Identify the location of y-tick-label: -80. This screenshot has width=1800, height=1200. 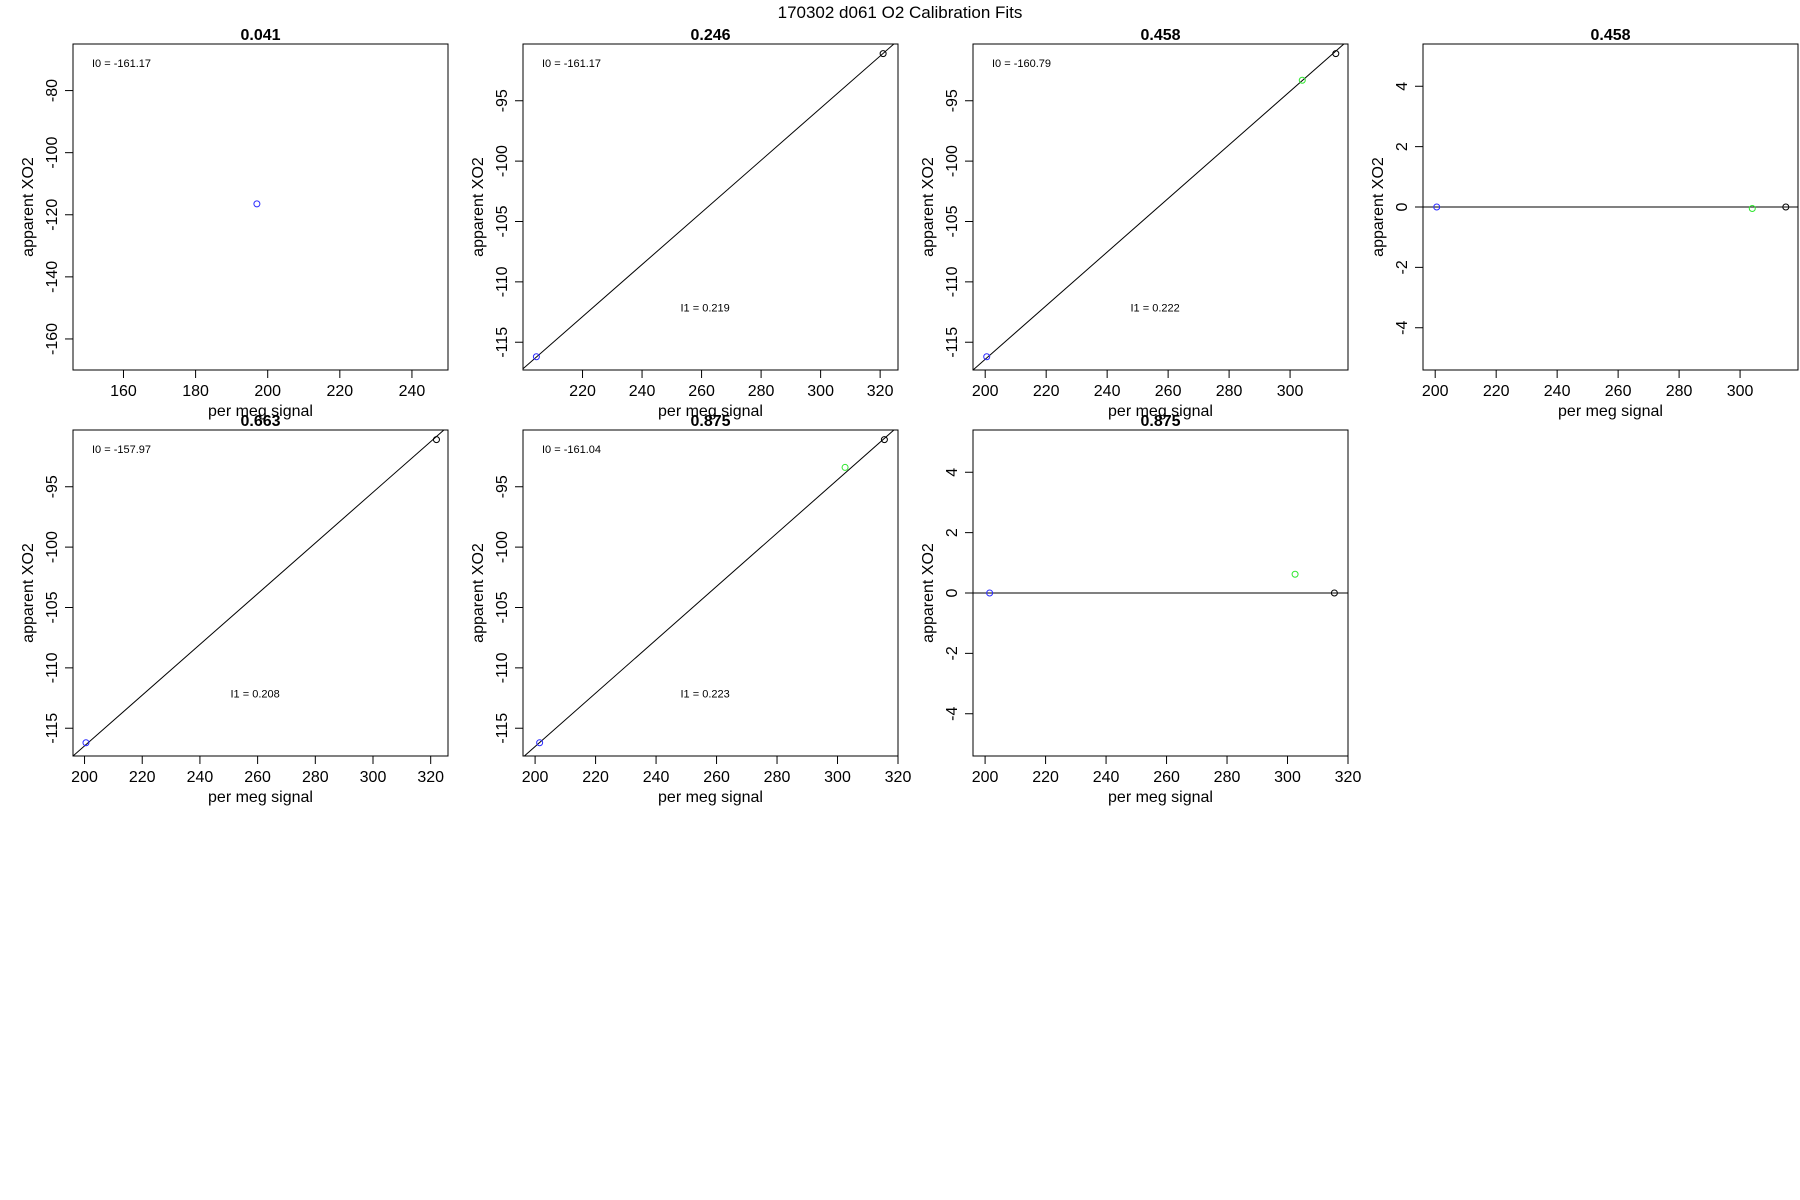
(52, 90).